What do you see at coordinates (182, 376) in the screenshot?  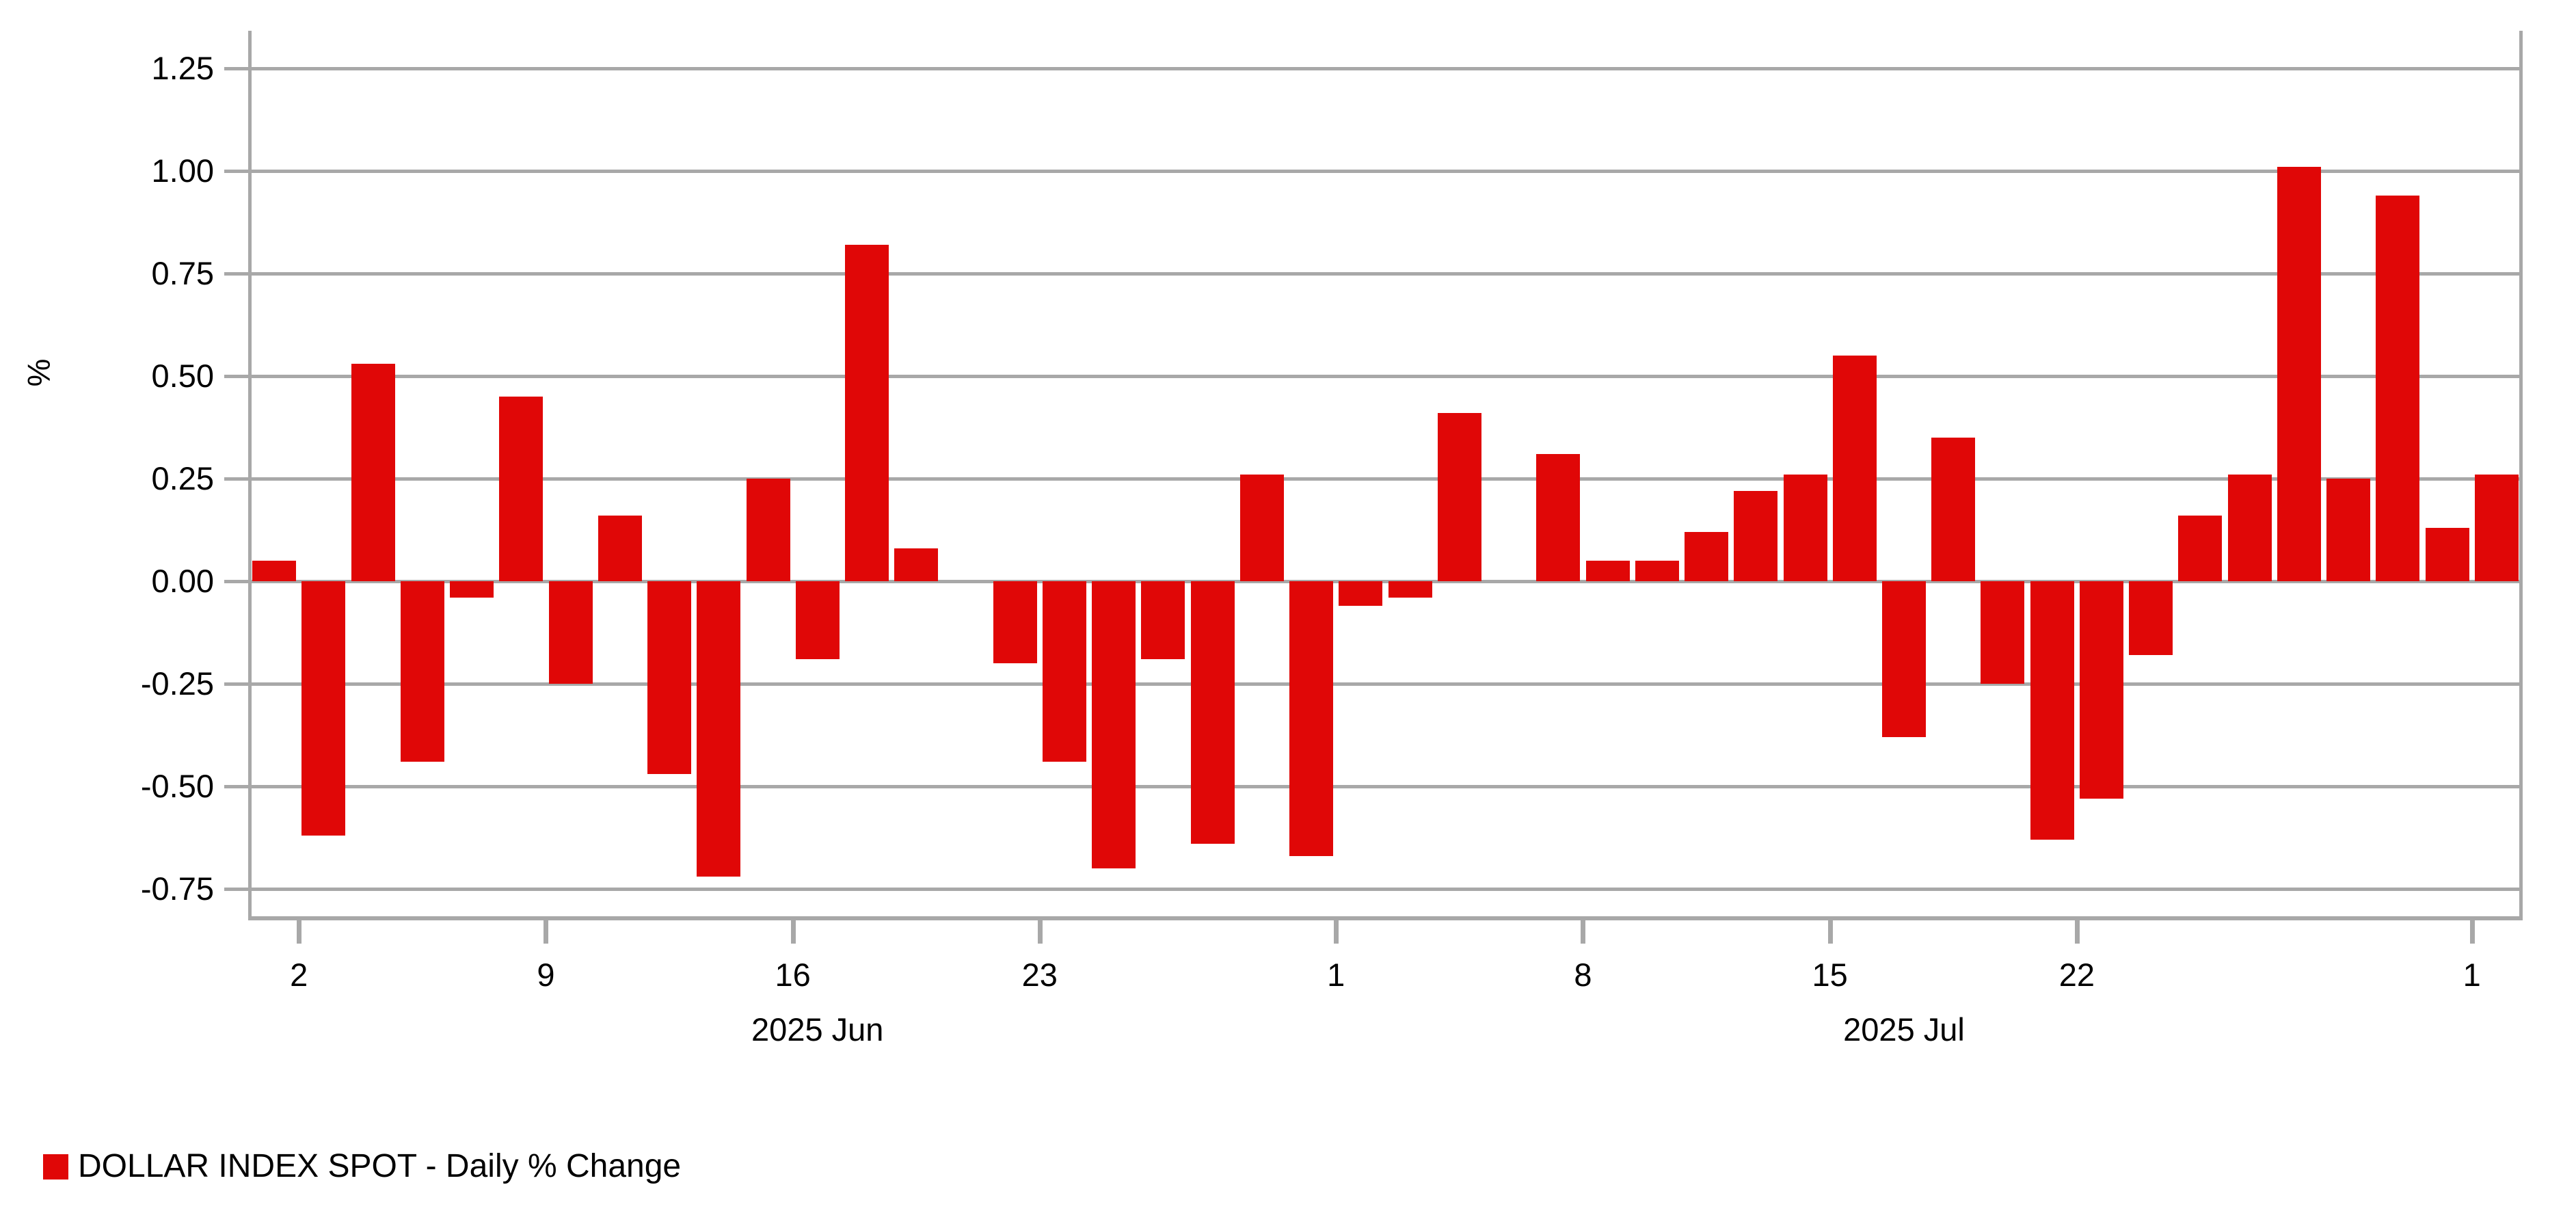 I see `y-tick-label: 0.50` at bounding box center [182, 376].